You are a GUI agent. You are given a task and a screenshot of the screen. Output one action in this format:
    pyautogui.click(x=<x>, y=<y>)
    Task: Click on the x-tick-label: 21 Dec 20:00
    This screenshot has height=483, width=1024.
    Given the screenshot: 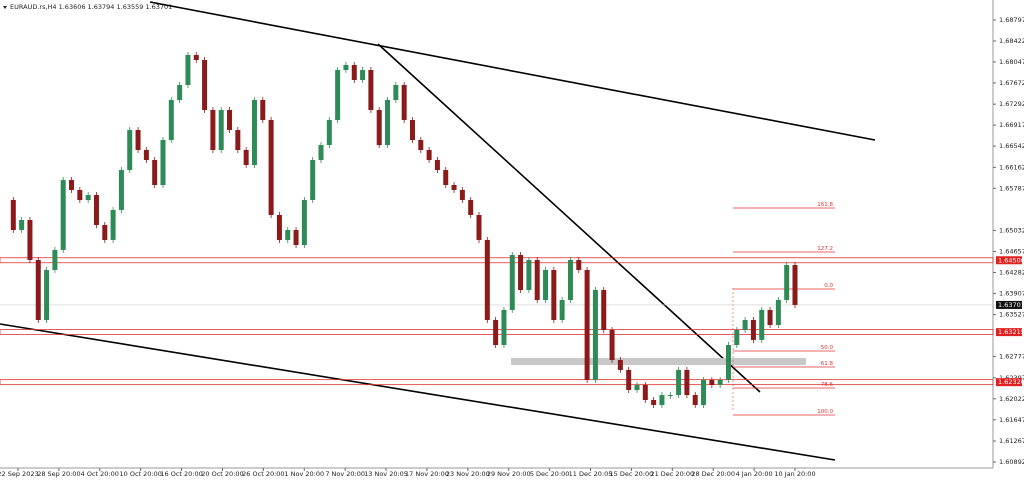 What is the action you would take?
    pyautogui.click(x=672, y=474)
    